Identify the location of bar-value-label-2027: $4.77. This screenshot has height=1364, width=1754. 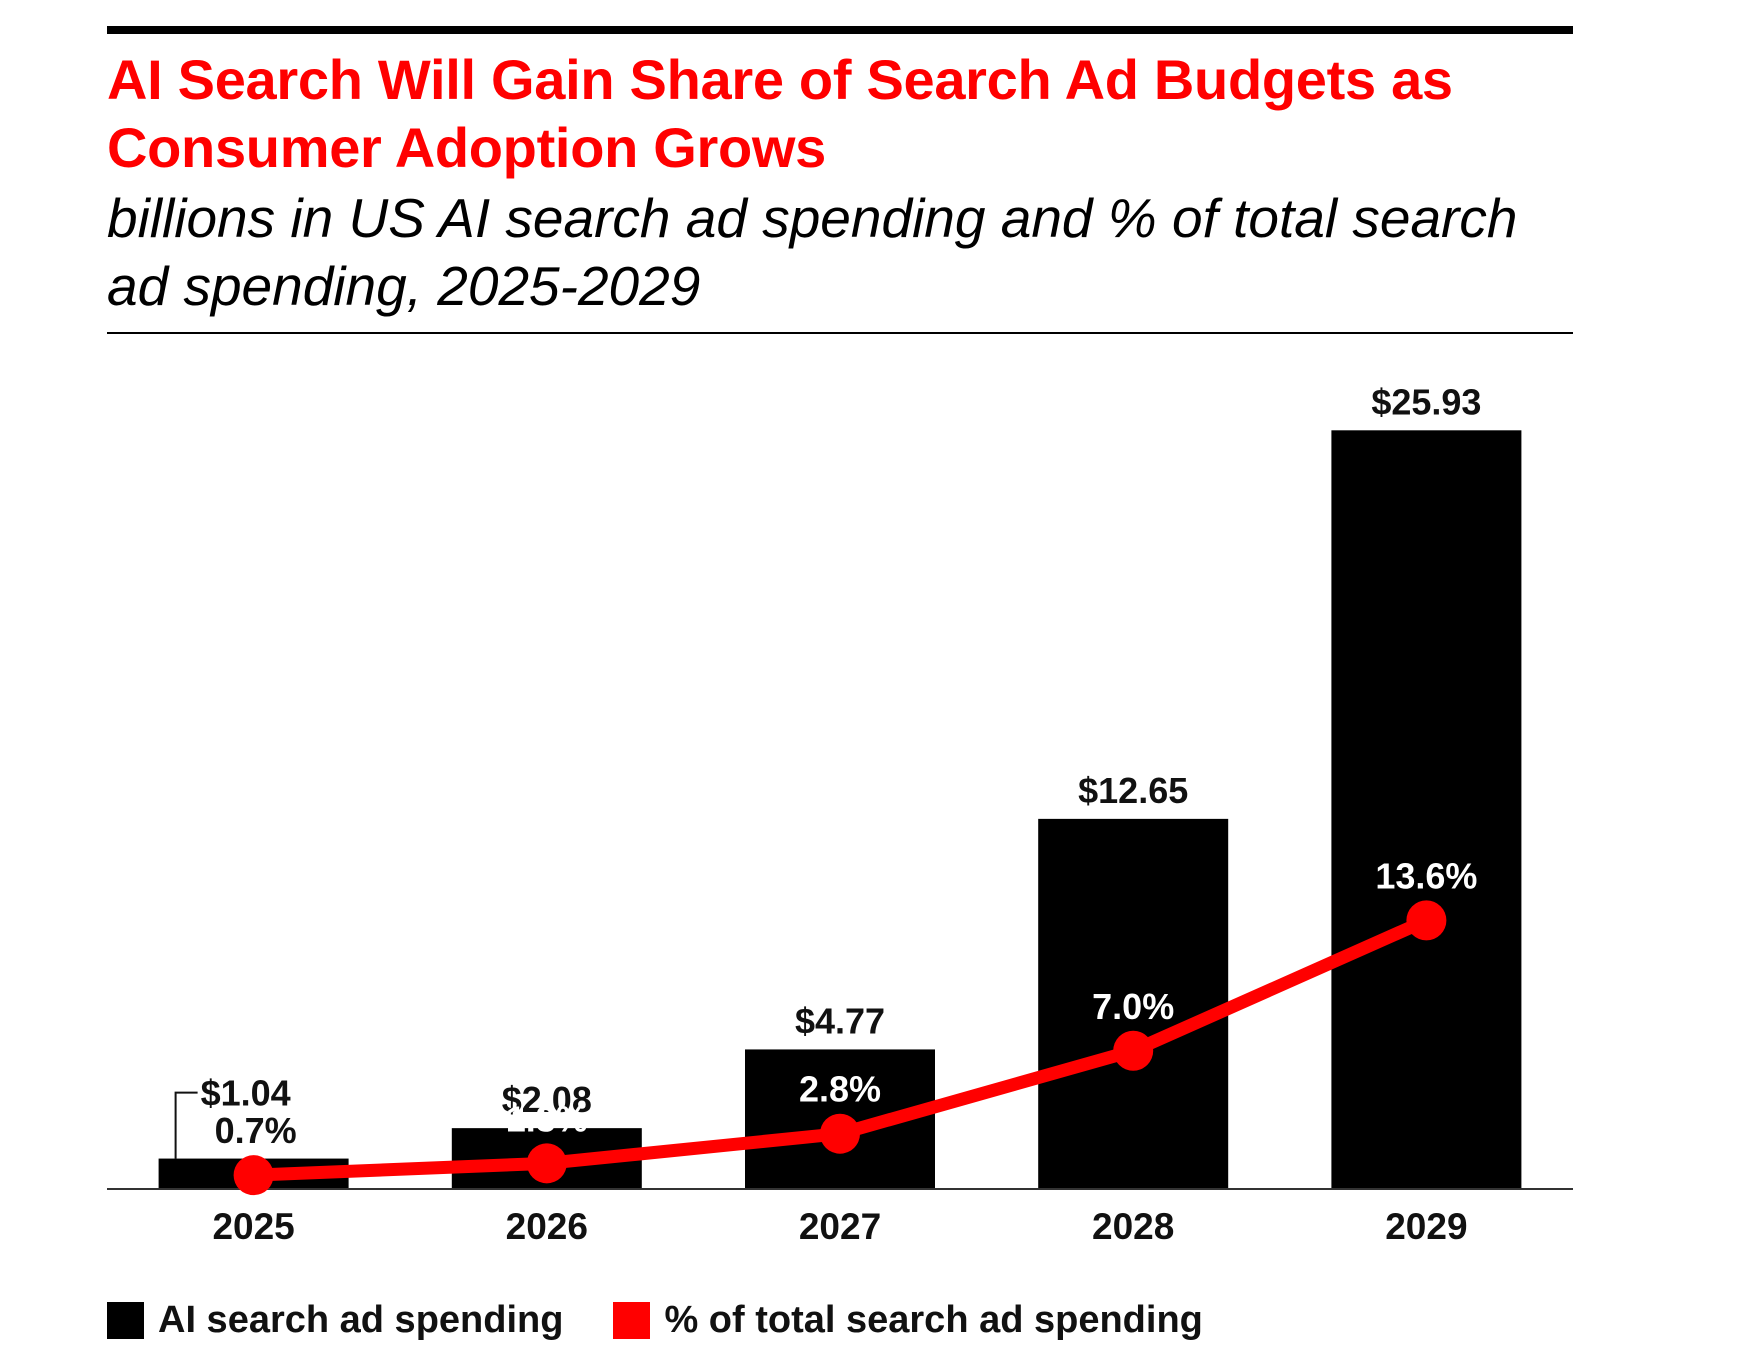
(840, 1020).